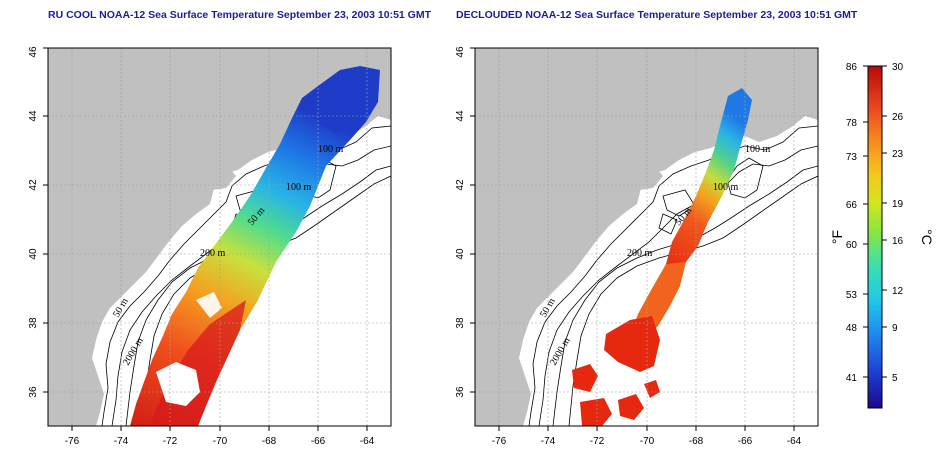 The image size is (950, 475). Describe the element at coordinates (331, 149) in the screenshot. I see `left-contour-label-100m-north: 100 m` at that location.